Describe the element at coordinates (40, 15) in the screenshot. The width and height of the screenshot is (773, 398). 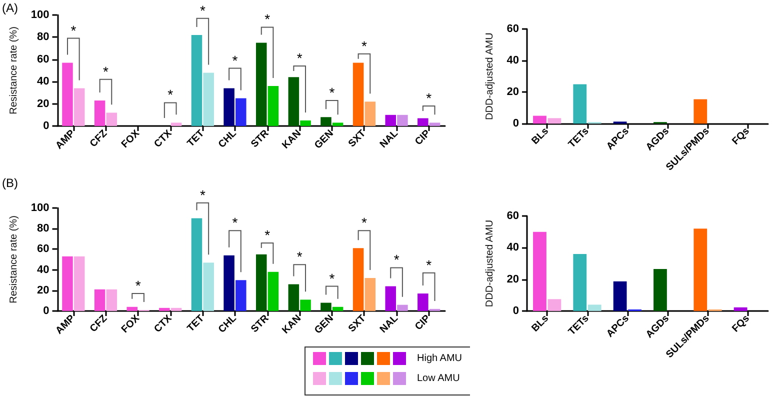
I see `y-tick-label: 100` at that location.